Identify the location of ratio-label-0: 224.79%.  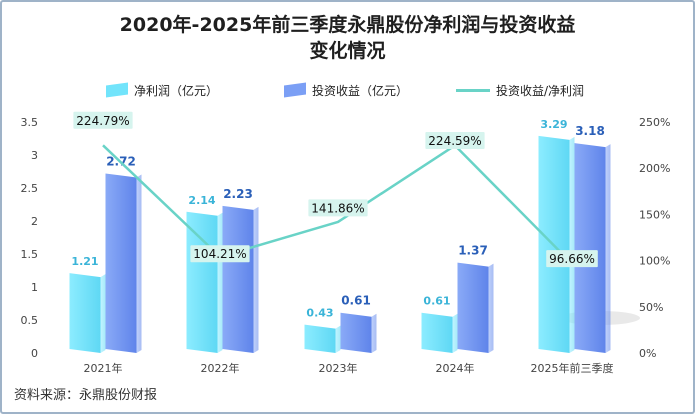
(102, 121).